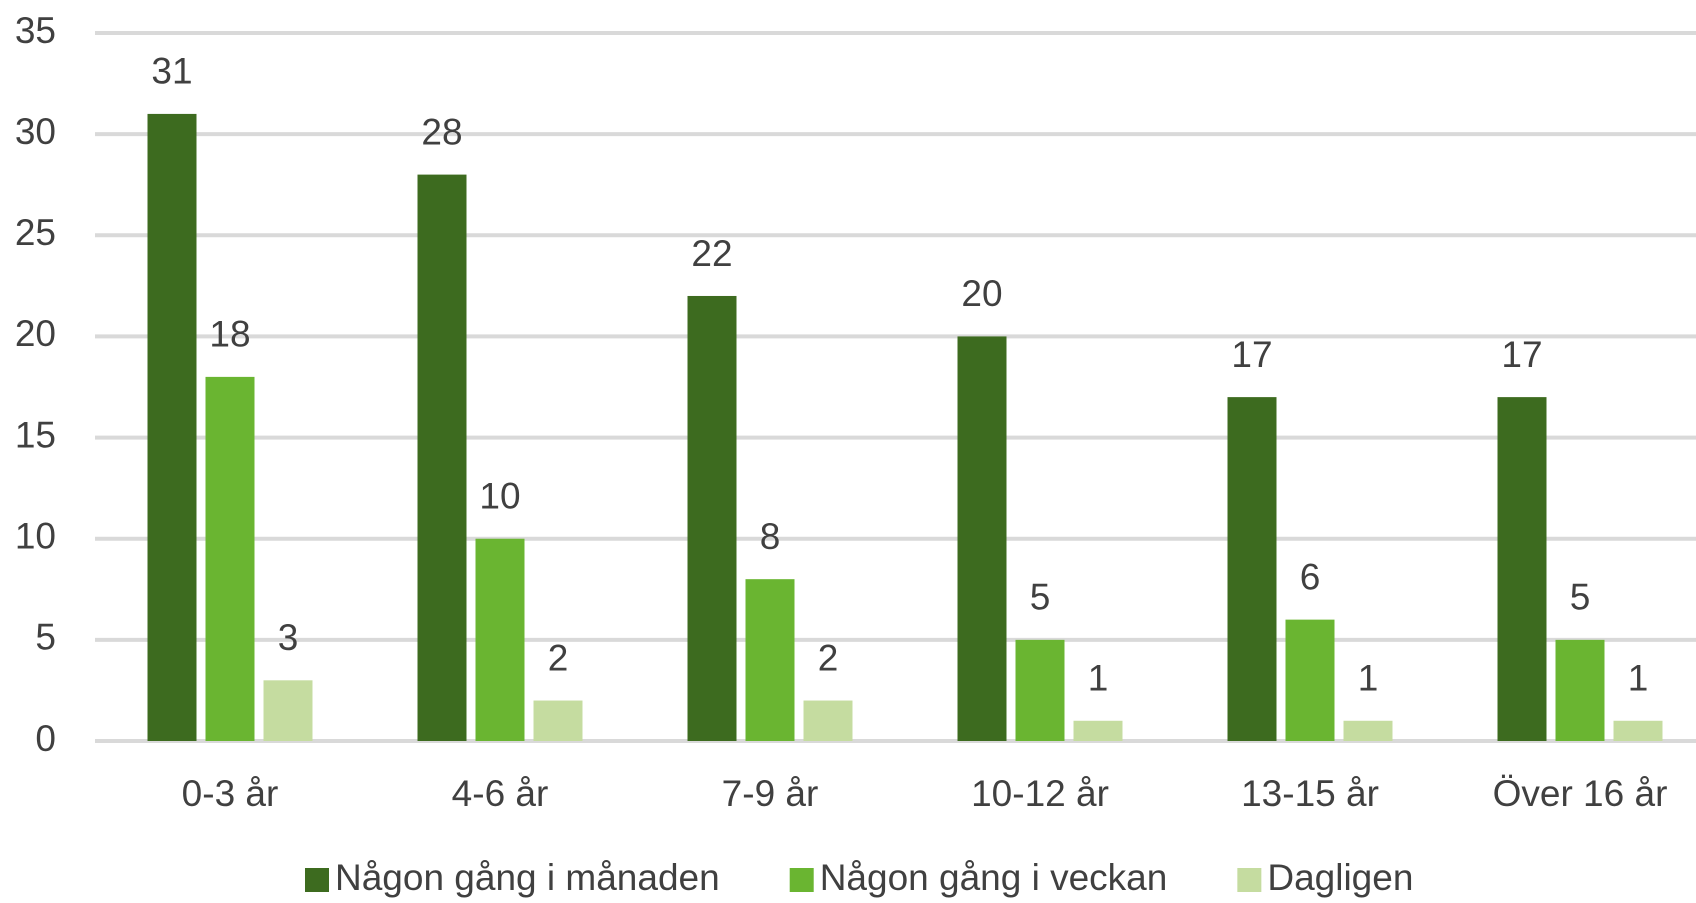 This screenshot has height=903, width=1696. What do you see at coordinates (35, 434) in the screenshot?
I see `y-tick-label: 15` at bounding box center [35, 434].